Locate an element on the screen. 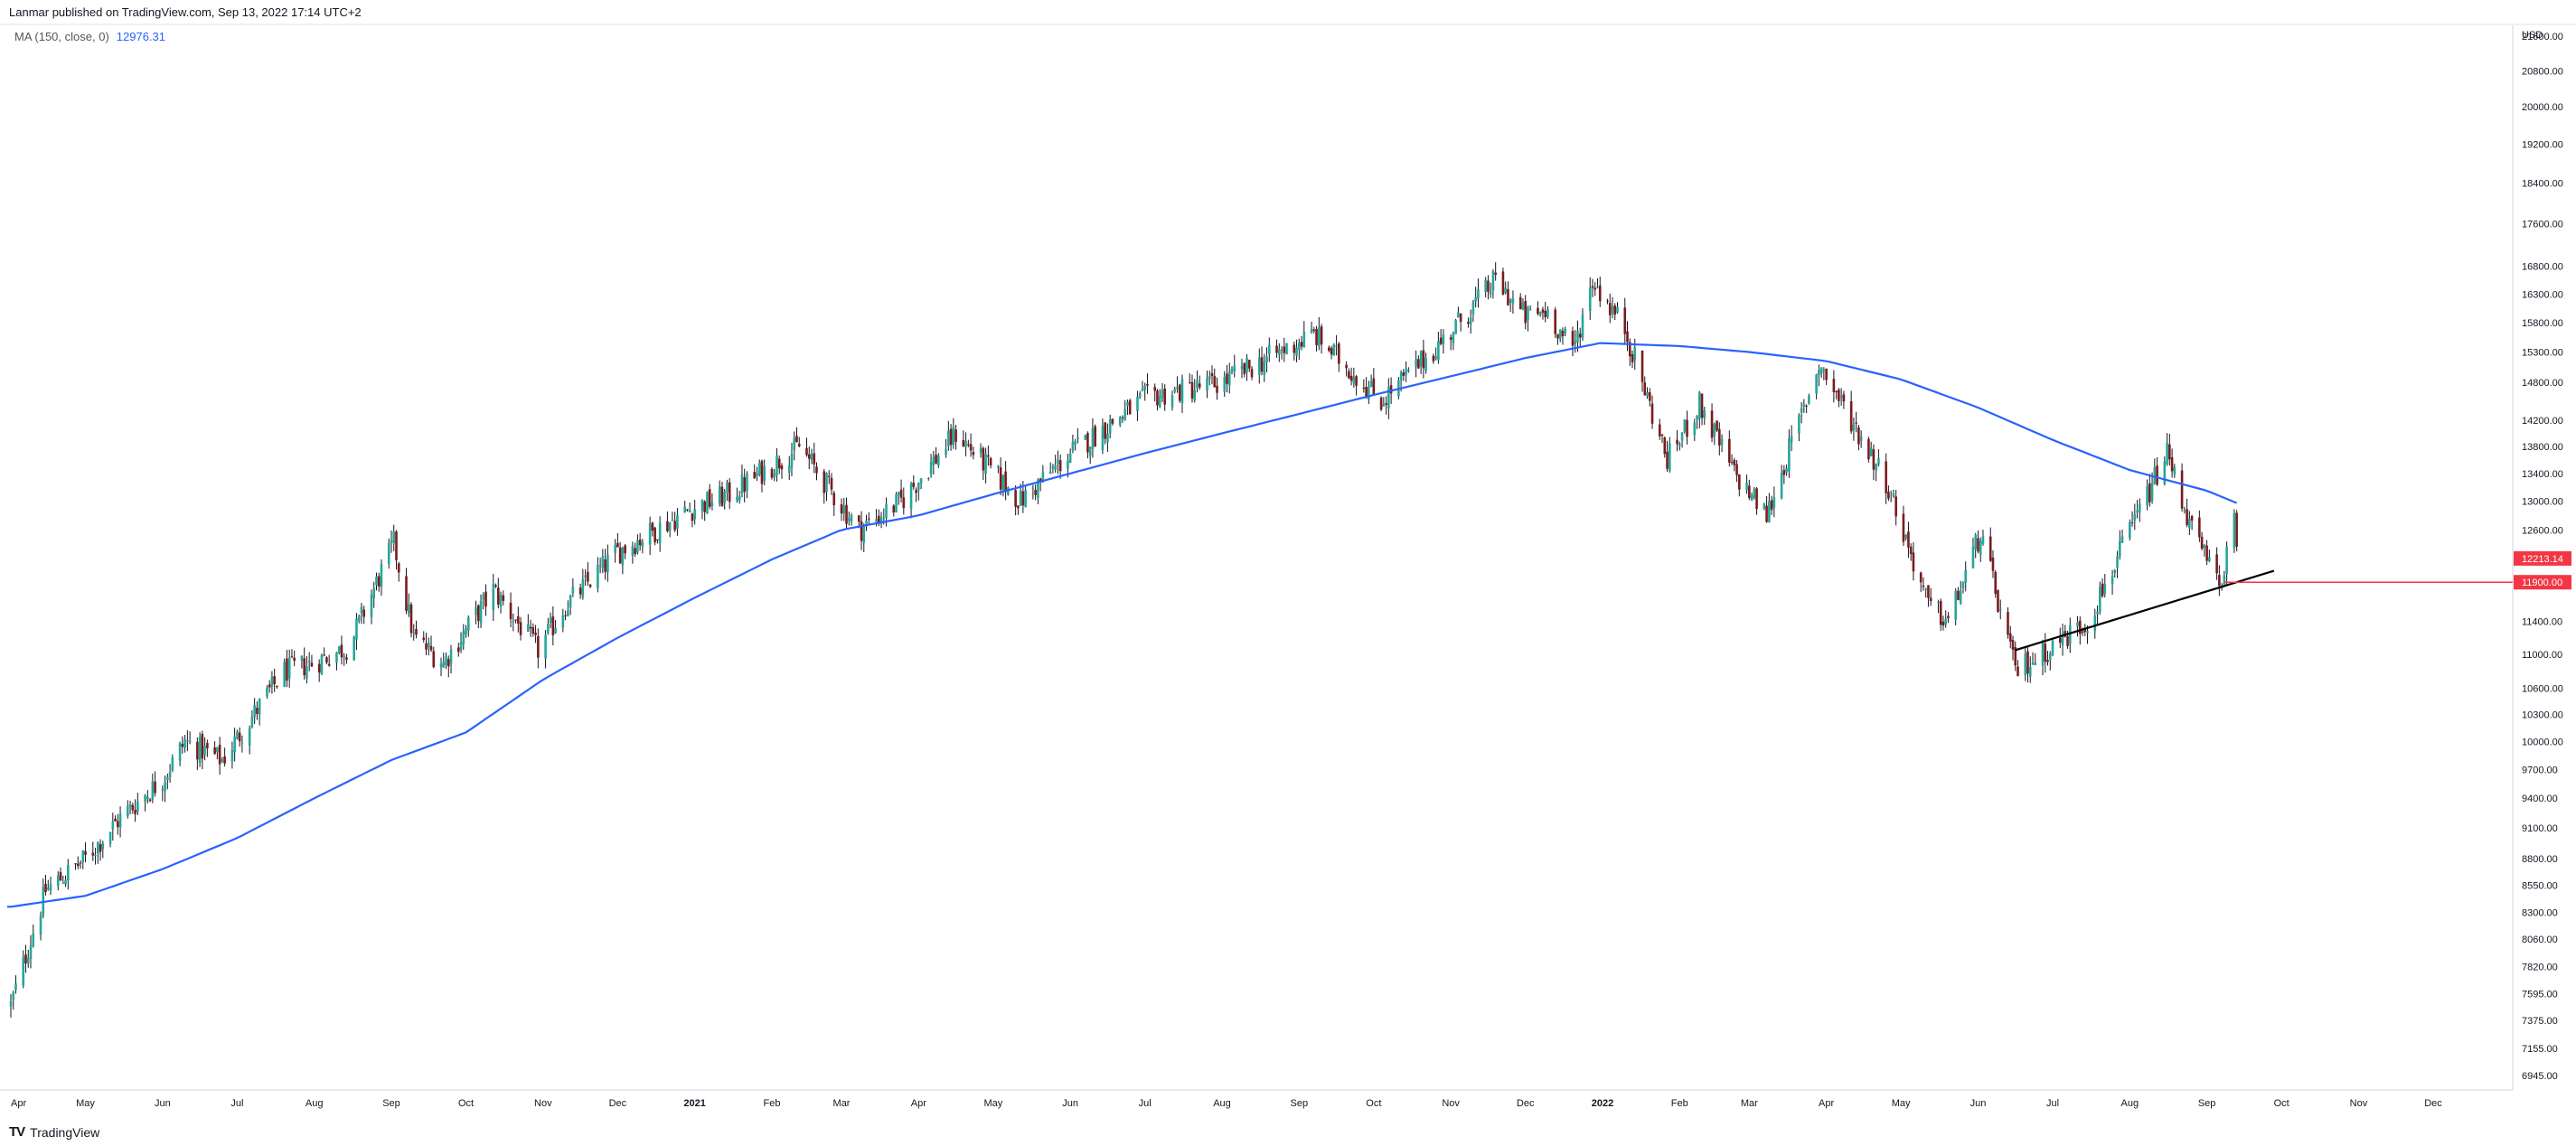 The height and width of the screenshot is (1146, 2576). indicator-legend: MA (150, close, 0) 12976.31 is located at coordinates (90, 37).